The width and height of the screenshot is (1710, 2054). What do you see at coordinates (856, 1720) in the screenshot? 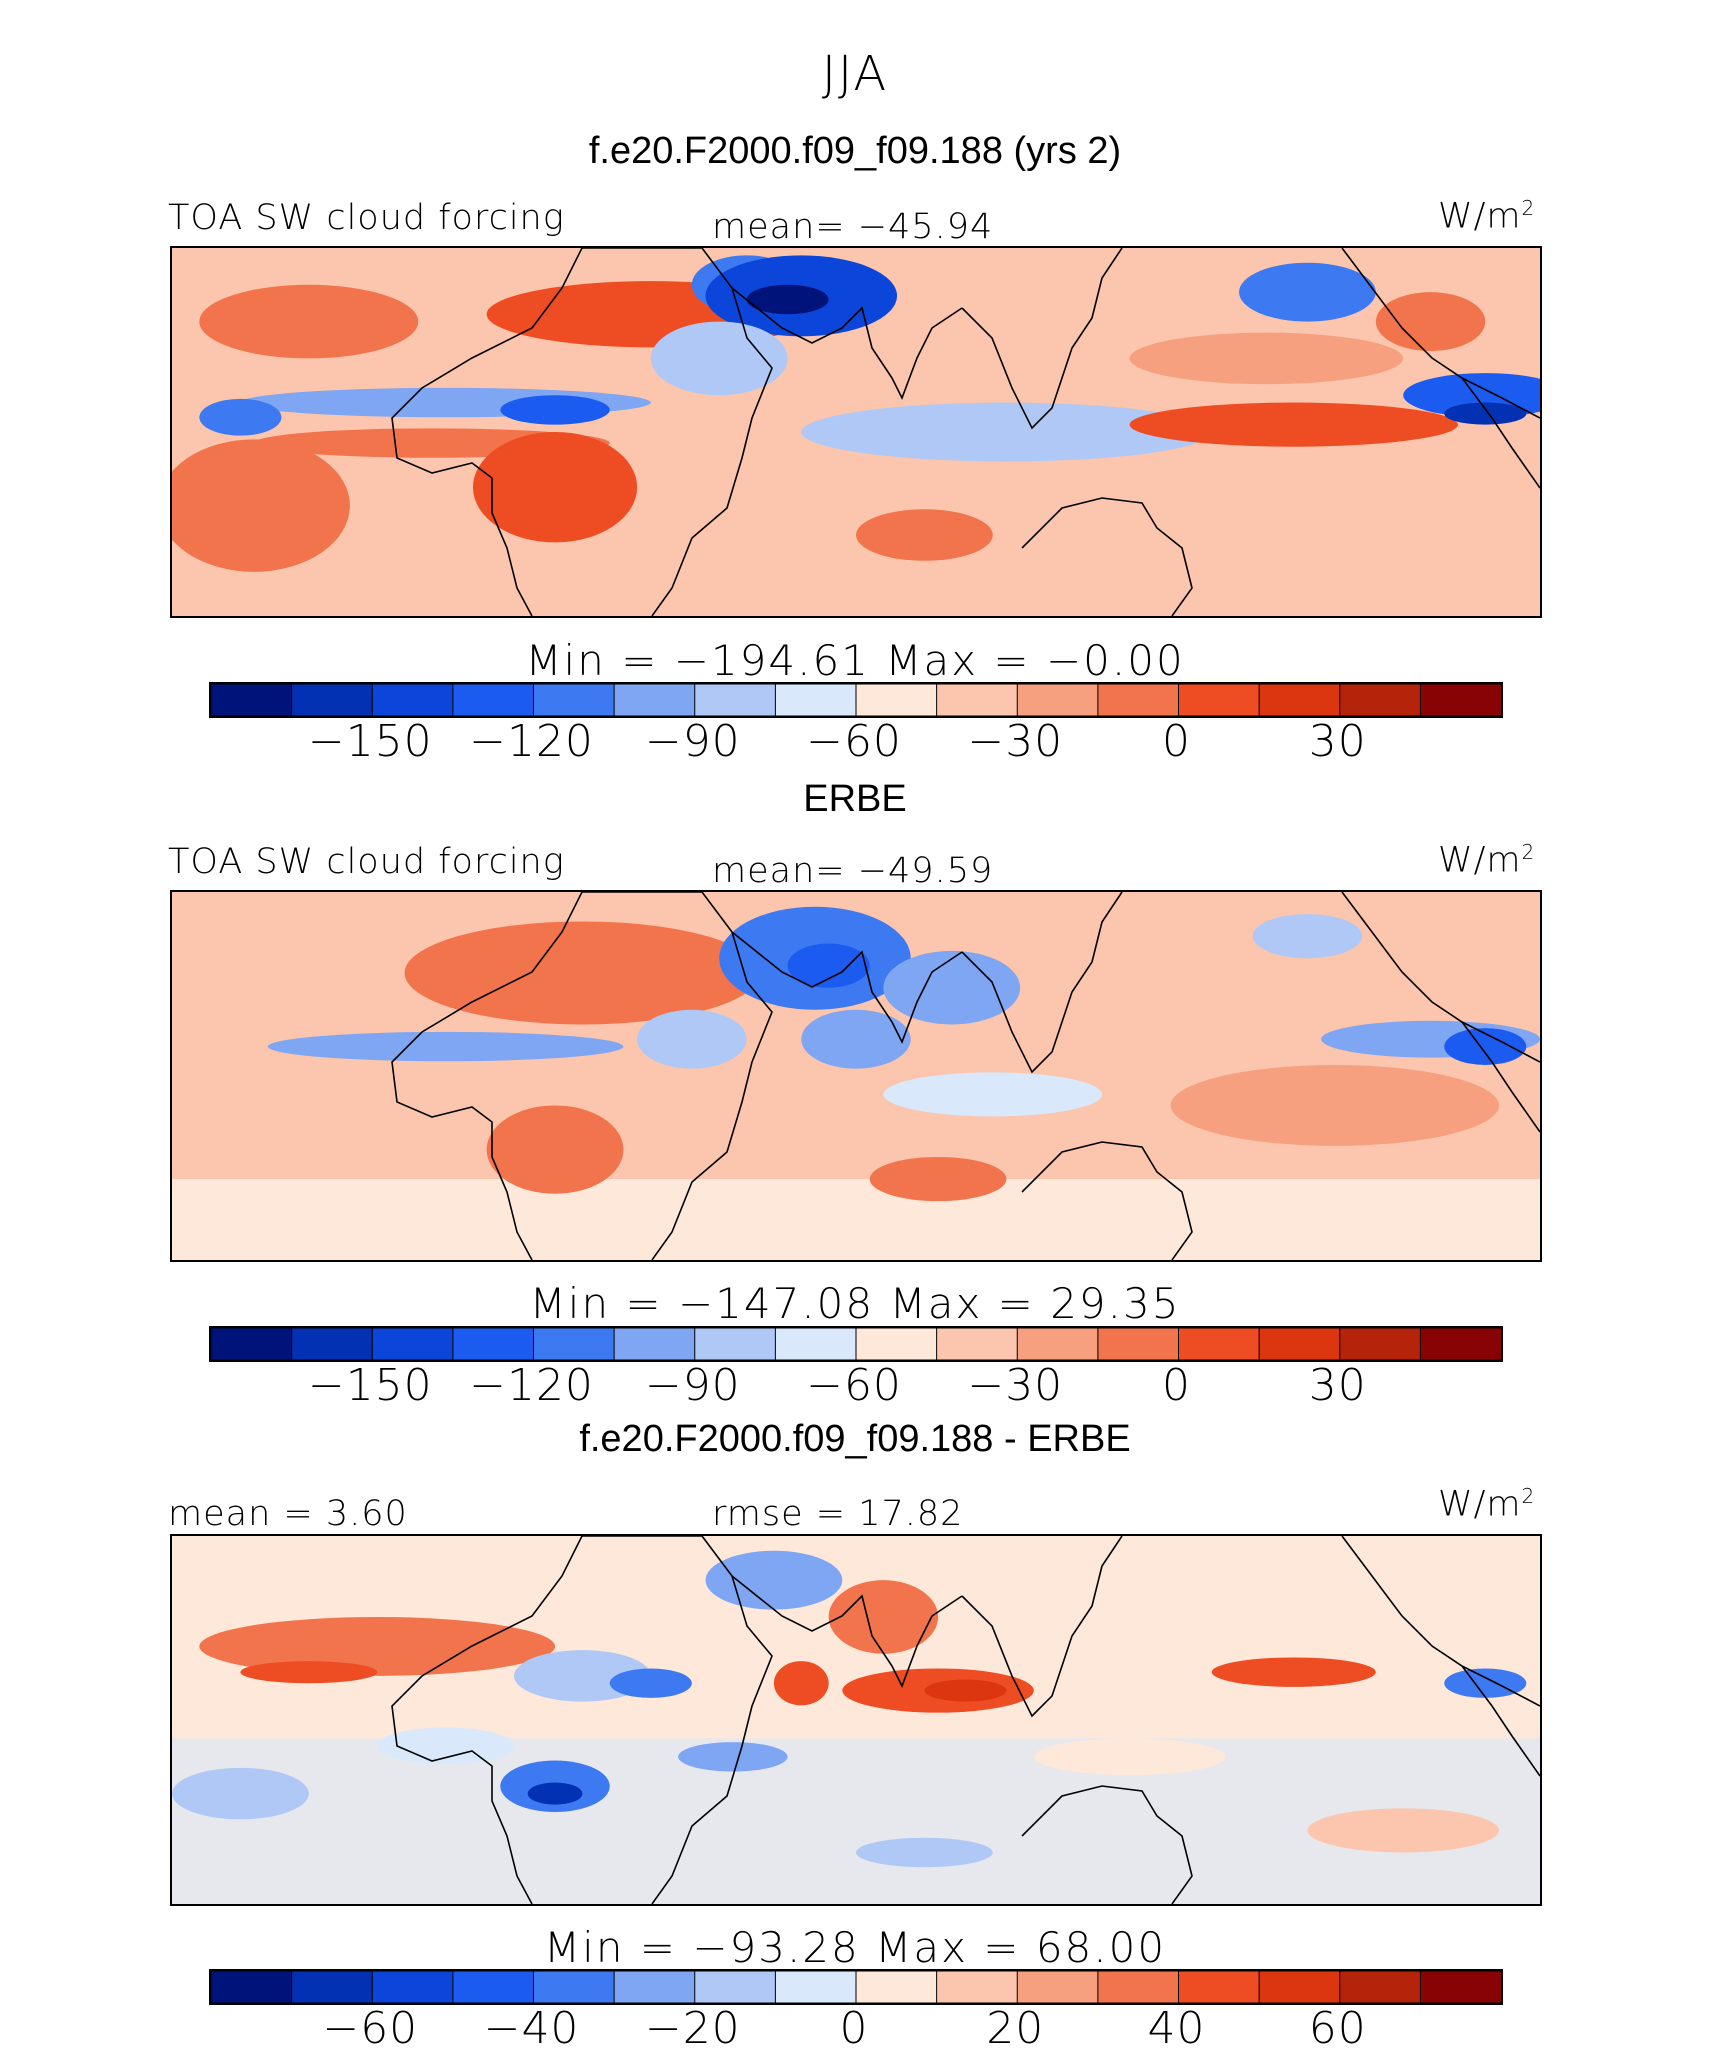
I see `diff-map` at bounding box center [856, 1720].